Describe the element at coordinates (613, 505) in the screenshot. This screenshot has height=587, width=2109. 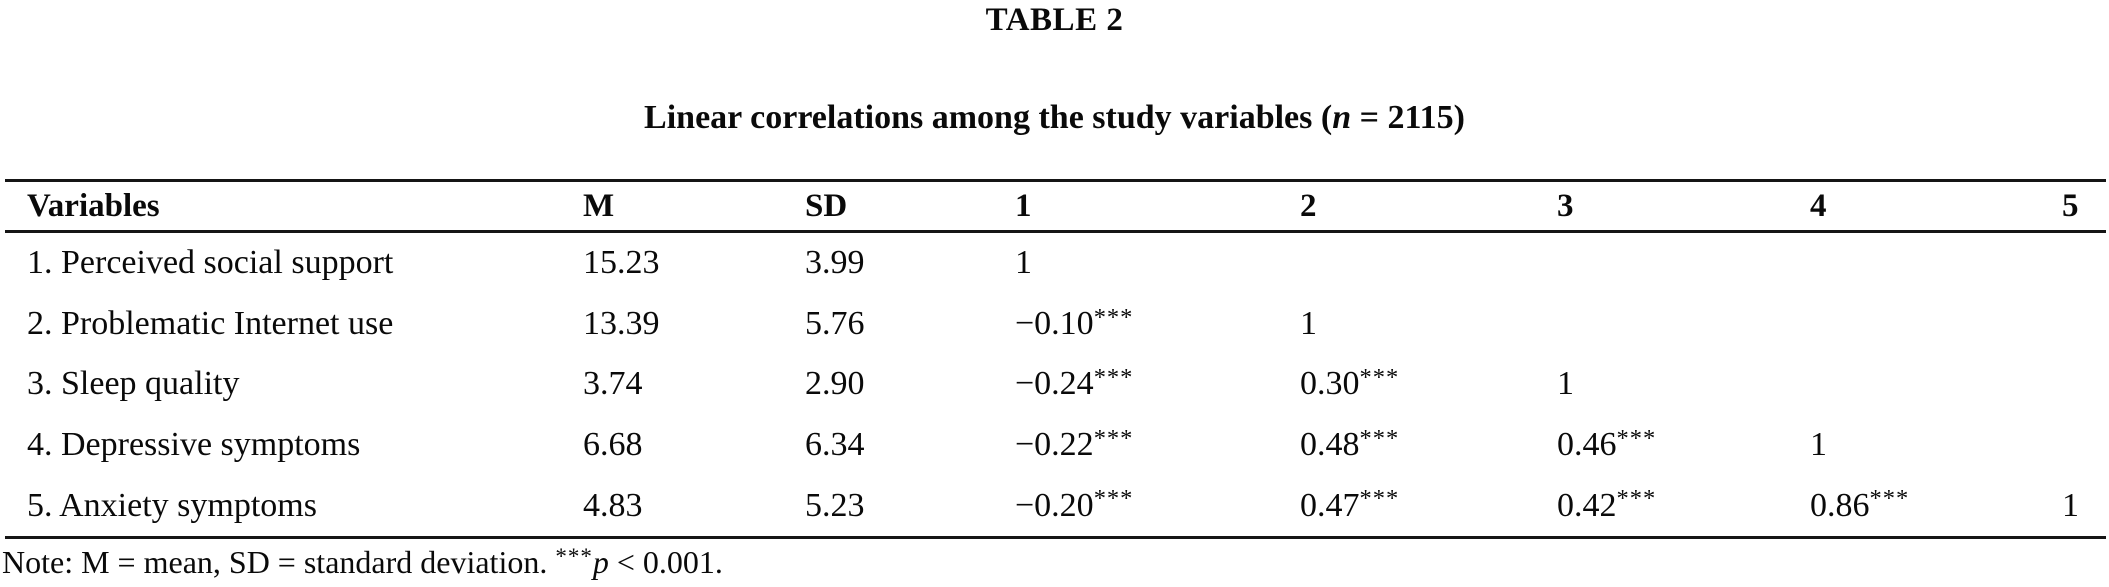
I see `cell-mean: 4.83` at that location.